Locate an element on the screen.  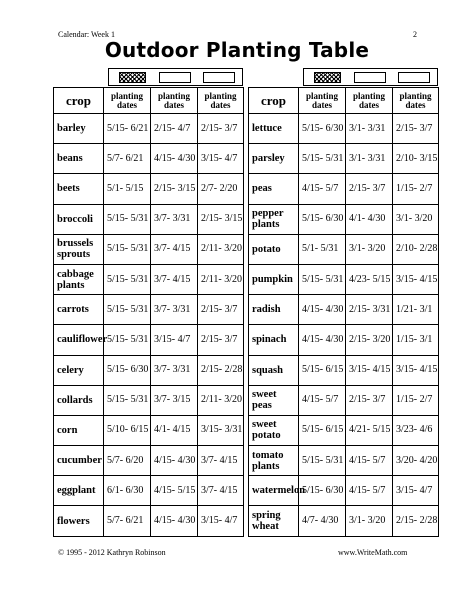
crop-name: broccoli is located at coordinates (78, 219).